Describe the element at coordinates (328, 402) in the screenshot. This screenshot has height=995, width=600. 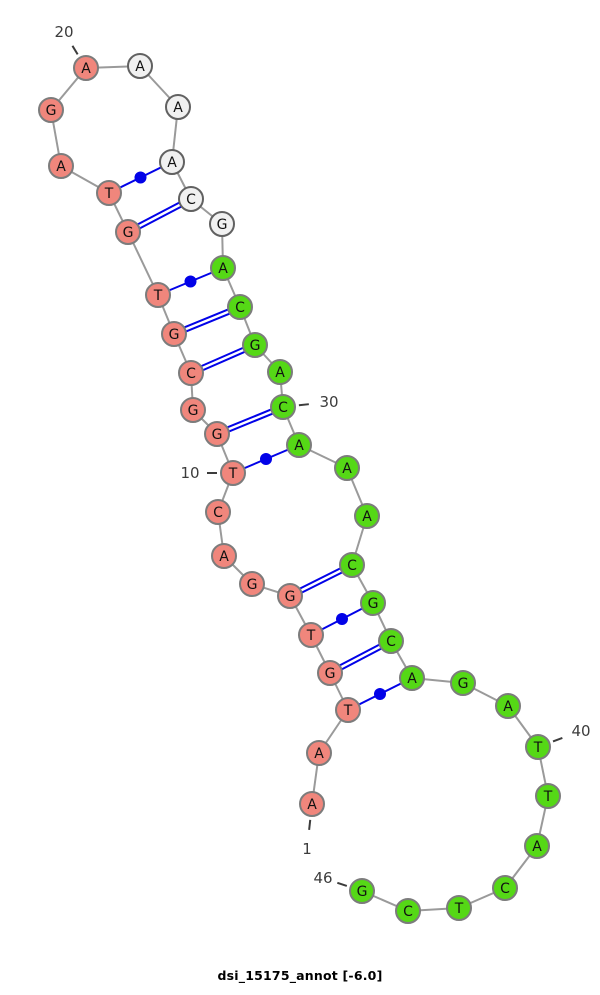
I see `position-label: 30` at that location.